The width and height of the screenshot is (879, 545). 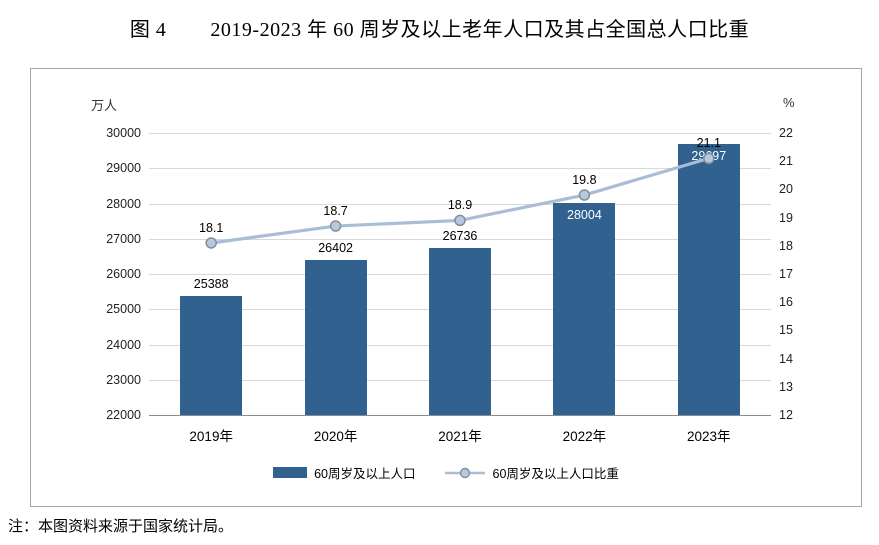 What do you see at coordinates (786, 302) in the screenshot?
I see `right-axis-tick: 16` at bounding box center [786, 302].